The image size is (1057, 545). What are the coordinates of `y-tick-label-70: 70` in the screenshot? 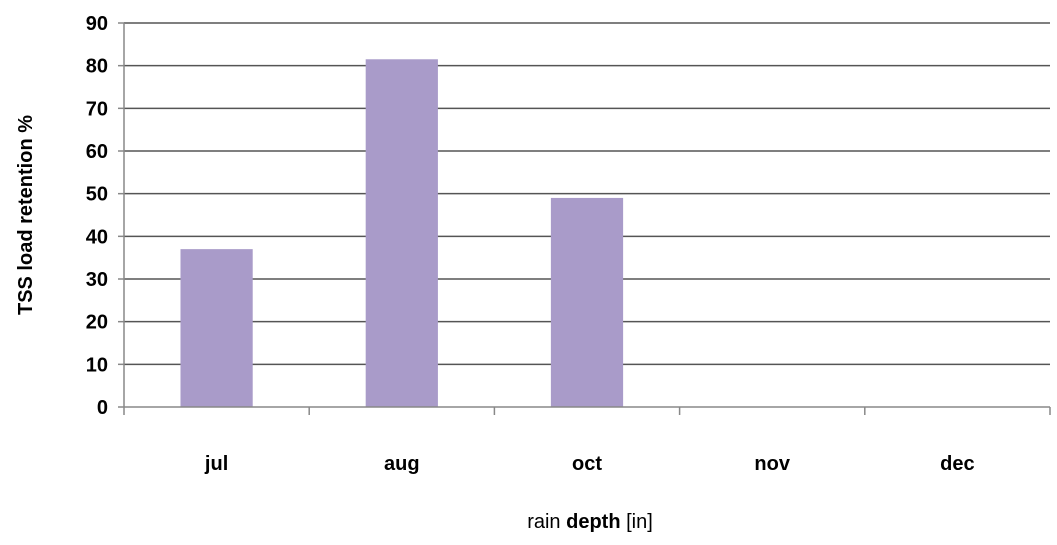 It's located at (97, 109).